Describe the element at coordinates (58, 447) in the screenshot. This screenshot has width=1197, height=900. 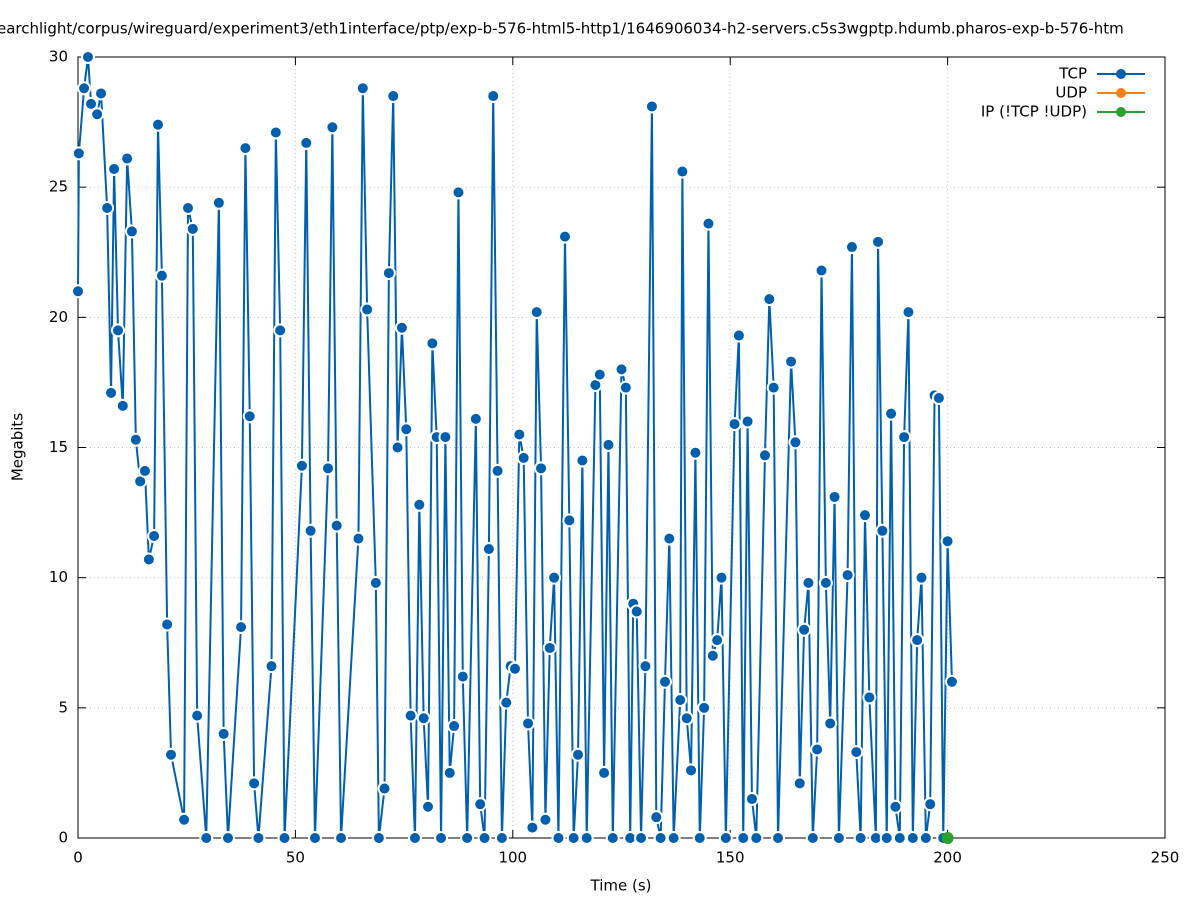
I see `y-tick-label: 15` at that location.